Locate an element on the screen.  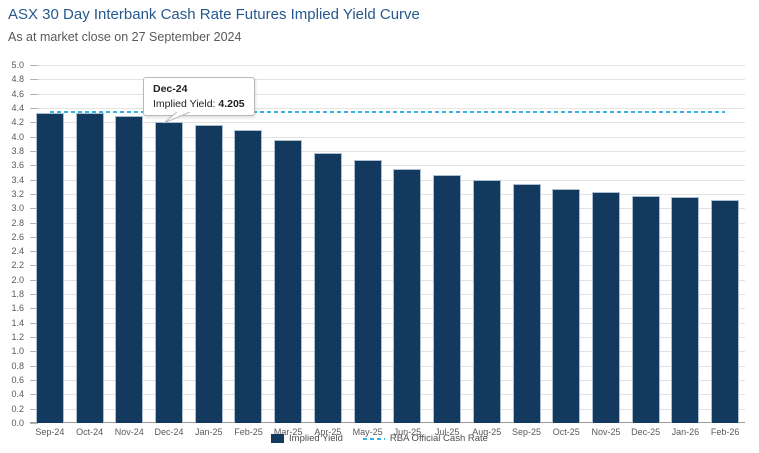
tooltip-value: 4.205 is located at coordinates (231, 104).